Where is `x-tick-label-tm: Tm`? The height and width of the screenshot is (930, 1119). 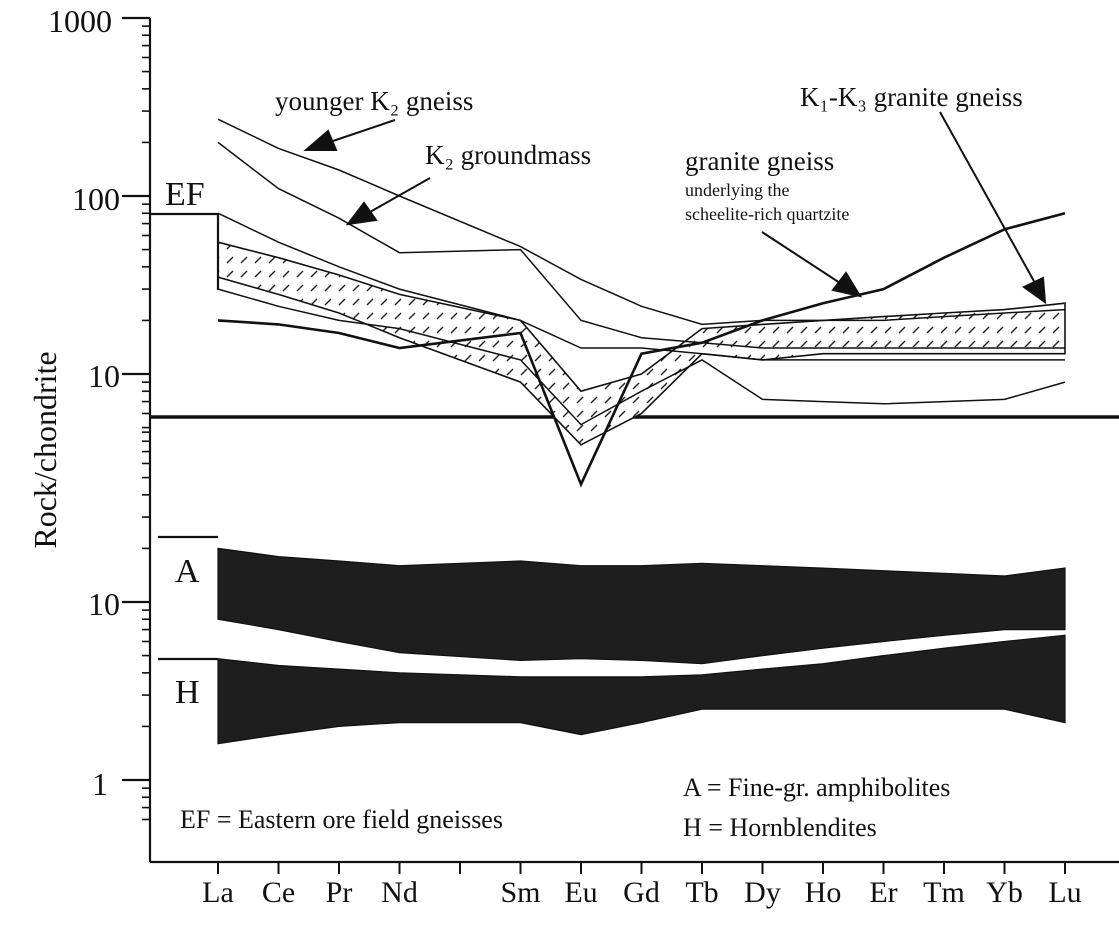 x-tick-label-tm: Tm is located at coordinates (944, 892).